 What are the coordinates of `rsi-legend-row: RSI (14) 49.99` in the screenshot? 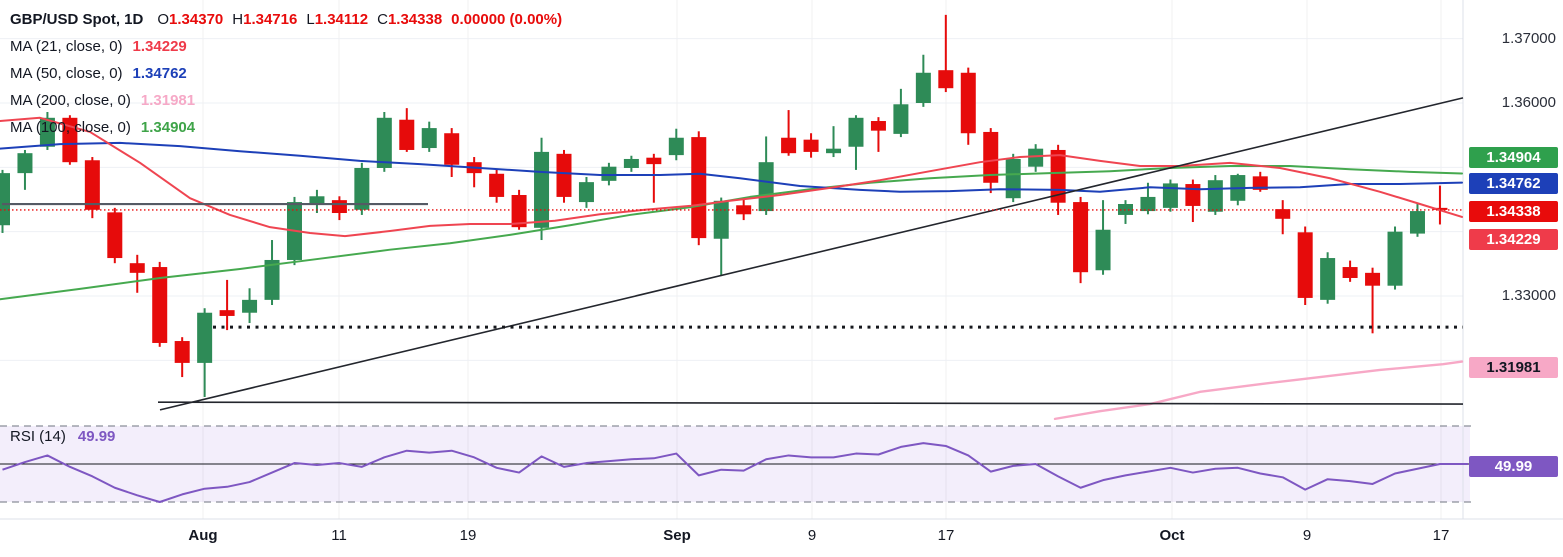 It's located at (62, 436).